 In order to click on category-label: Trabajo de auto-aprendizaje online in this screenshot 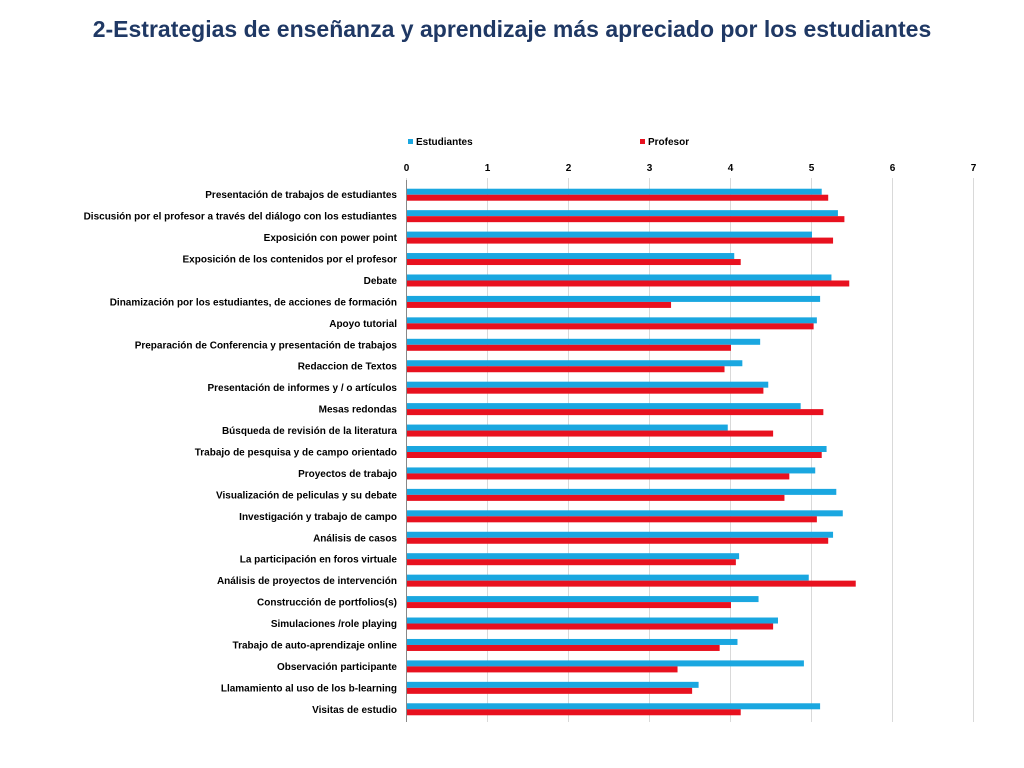, I will do `click(315, 645)`.